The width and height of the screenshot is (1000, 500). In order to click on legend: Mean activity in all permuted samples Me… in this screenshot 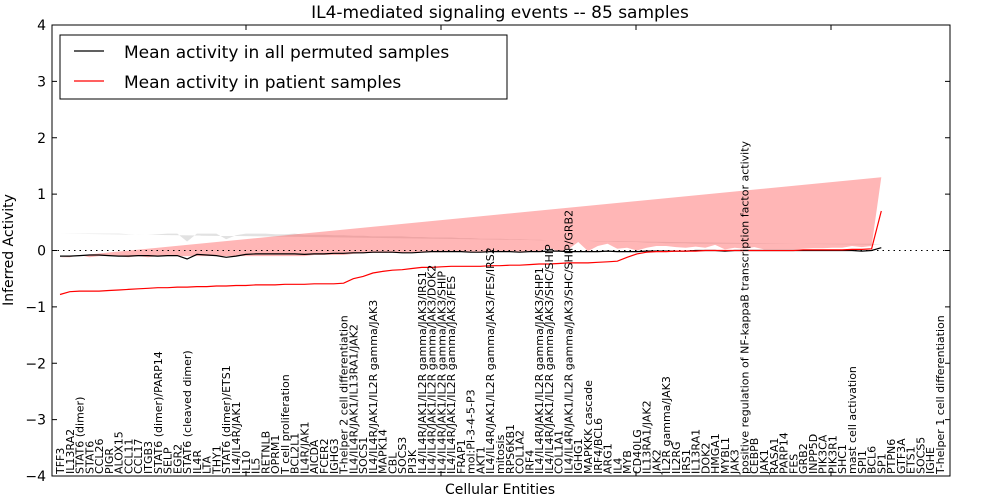, I will do `click(283, 67)`.